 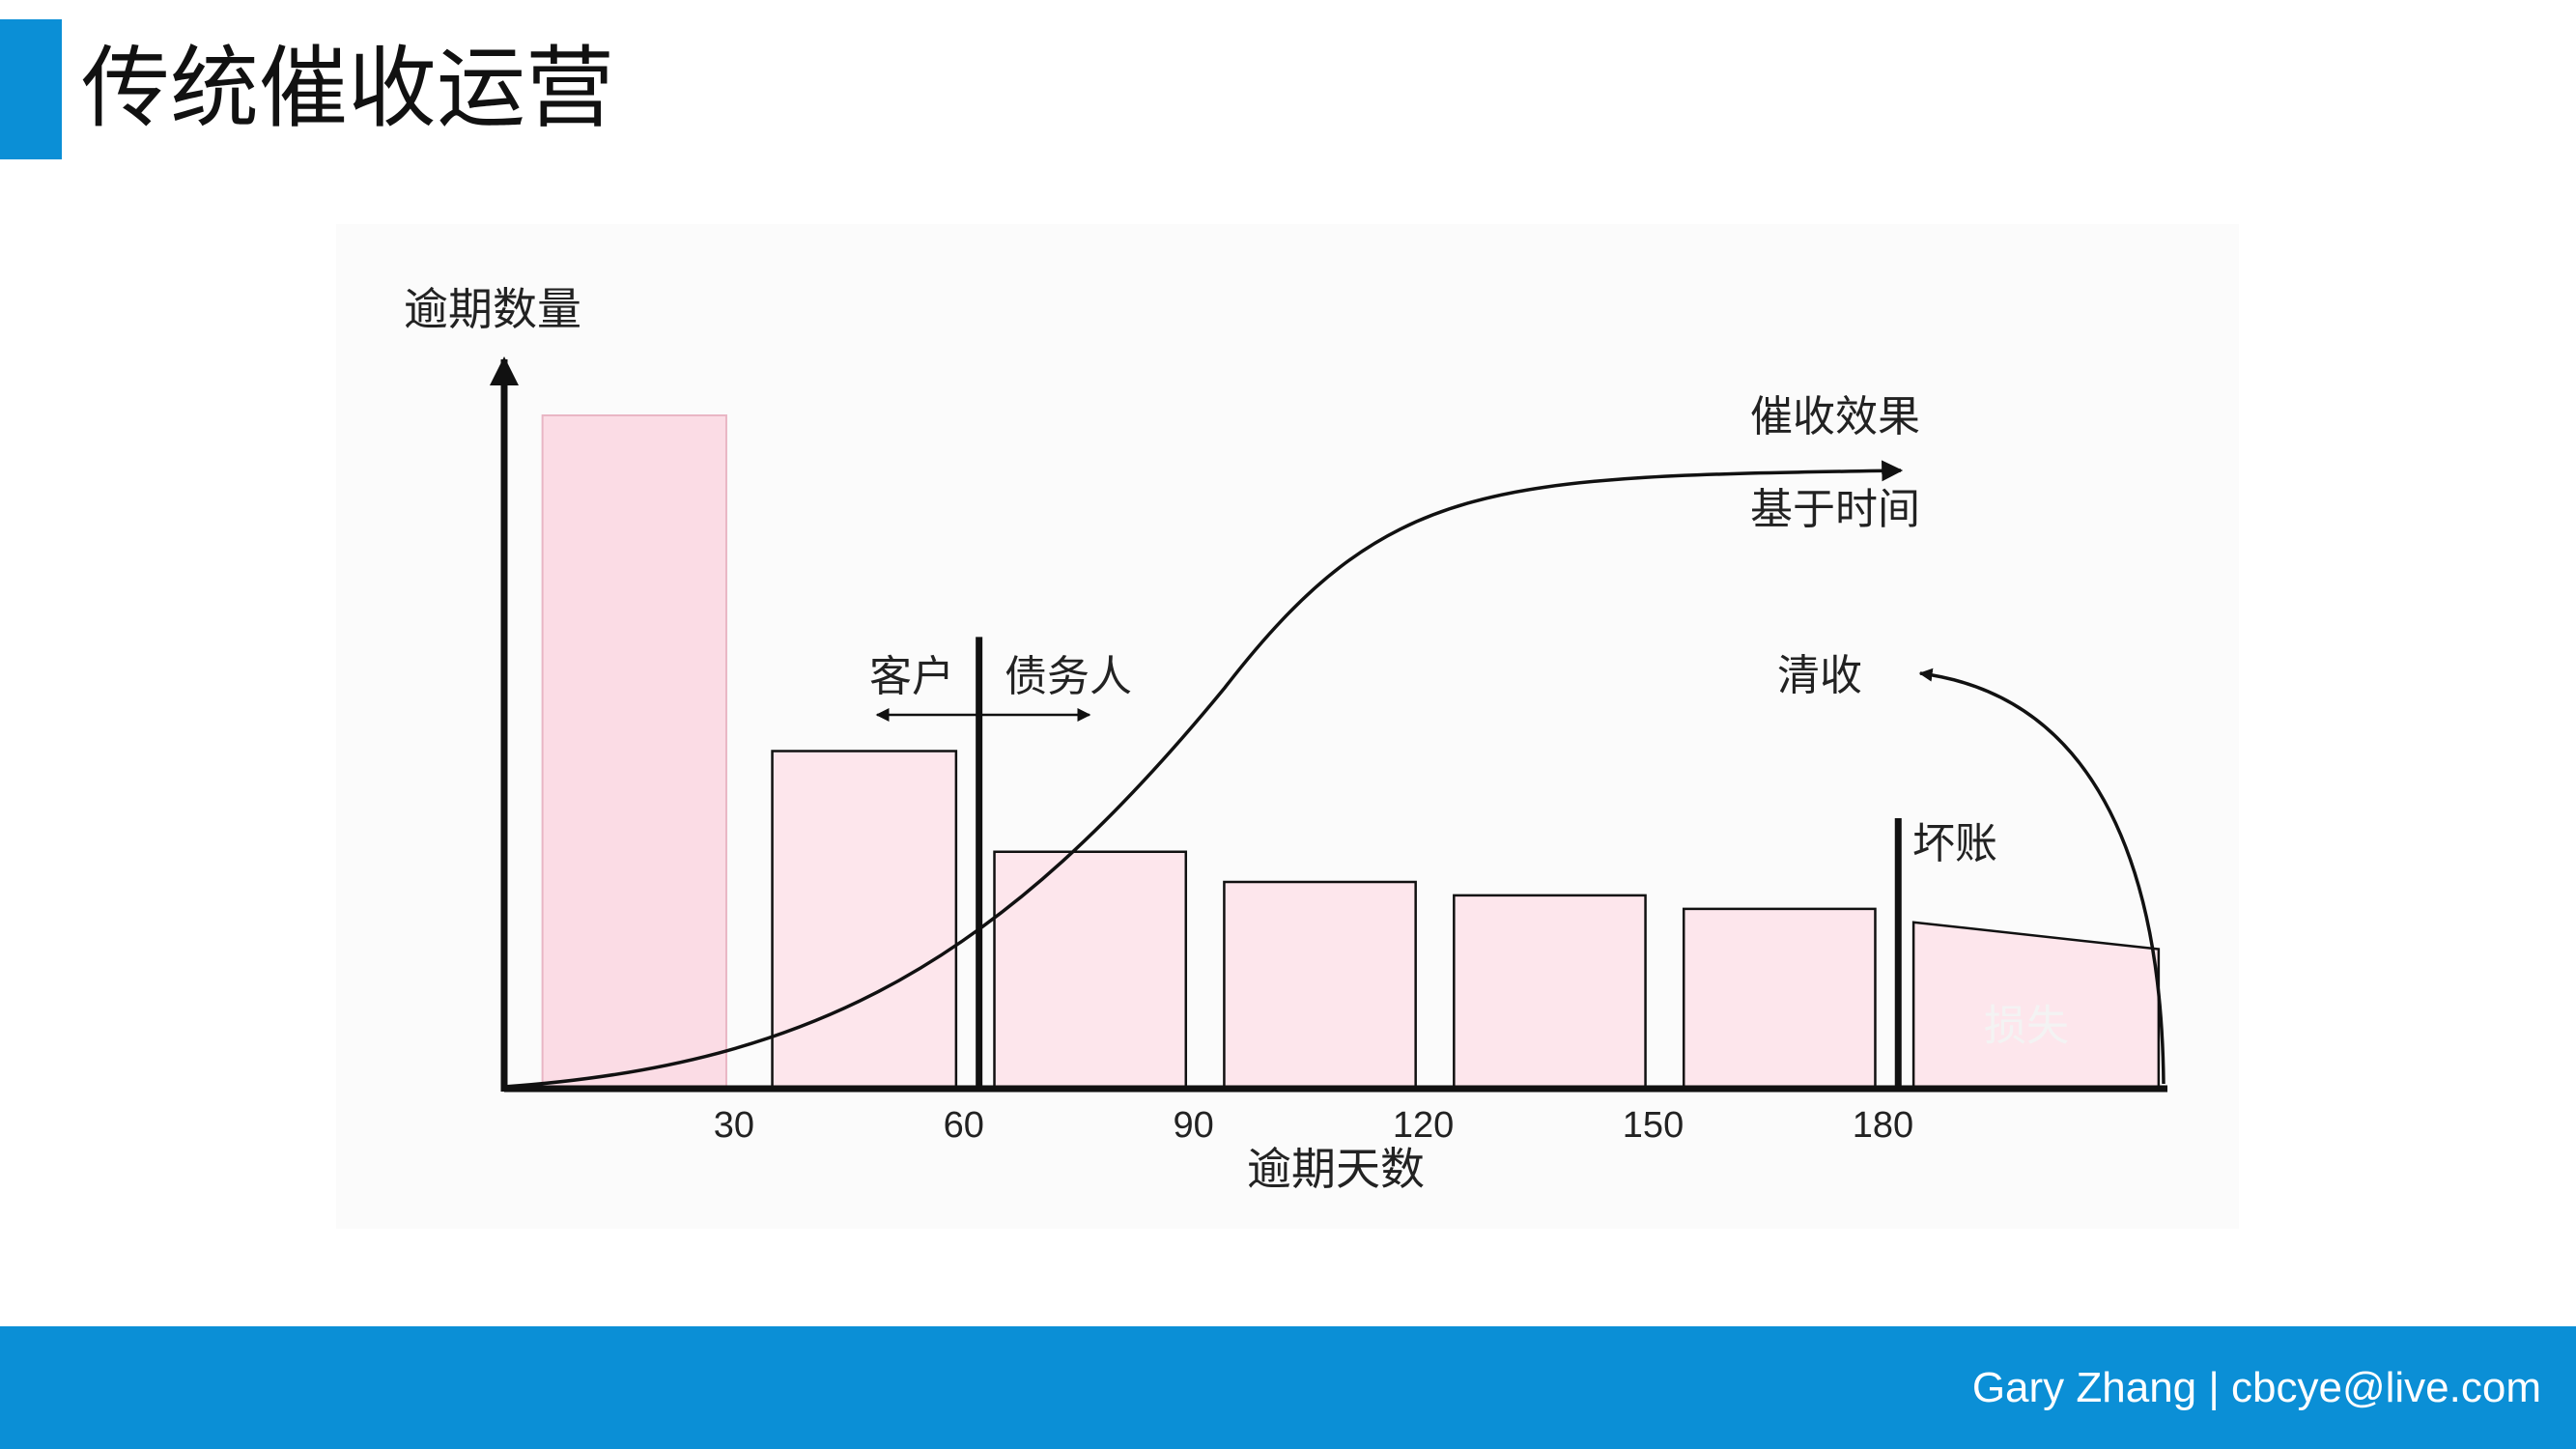 What do you see at coordinates (31, 89) in the screenshot?
I see `title-accent-bar` at bounding box center [31, 89].